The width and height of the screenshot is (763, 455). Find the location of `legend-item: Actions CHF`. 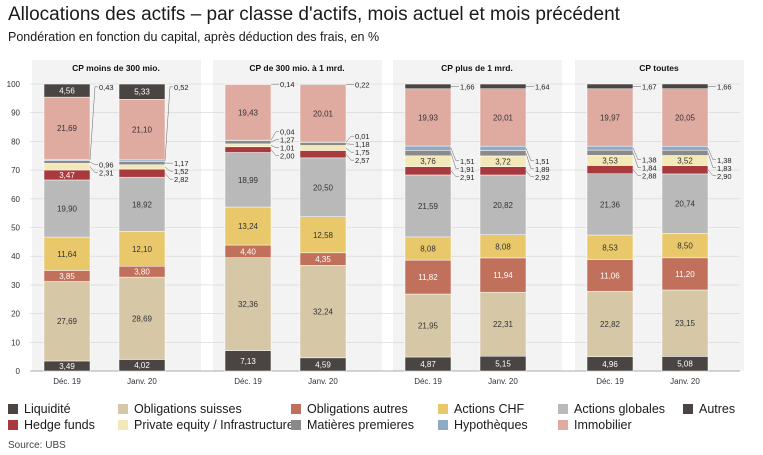

legend-item: Actions CHF is located at coordinates (481, 409).